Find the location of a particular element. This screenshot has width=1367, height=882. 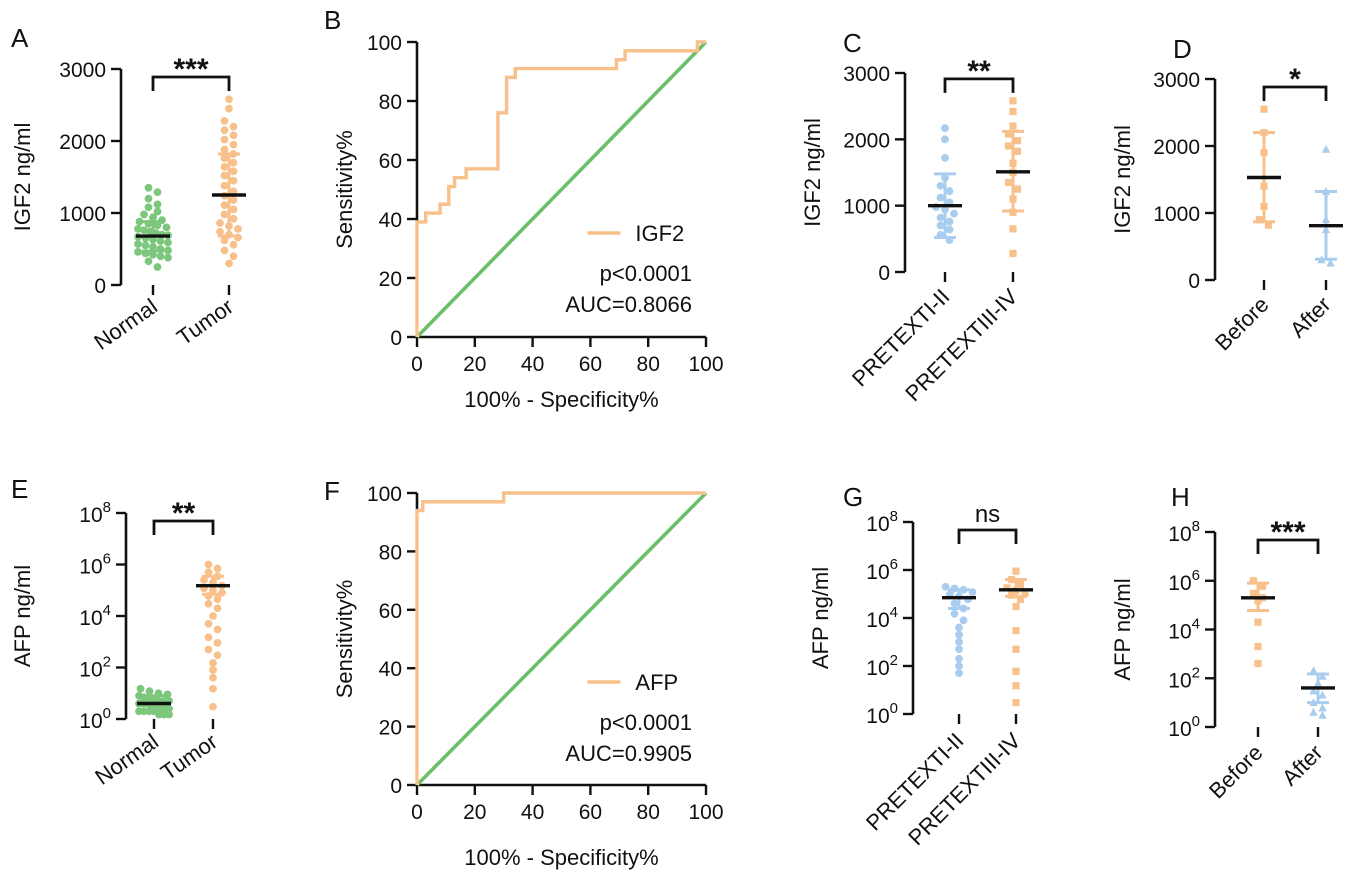

y-axis-label: Sensitivity% is located at coordinates (344, 639).